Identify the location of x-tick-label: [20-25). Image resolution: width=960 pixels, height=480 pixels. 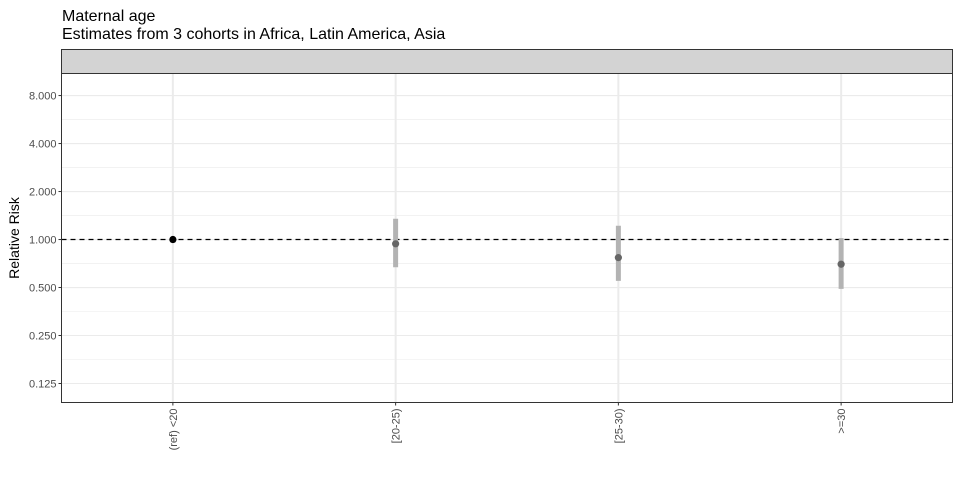
(397, 426).